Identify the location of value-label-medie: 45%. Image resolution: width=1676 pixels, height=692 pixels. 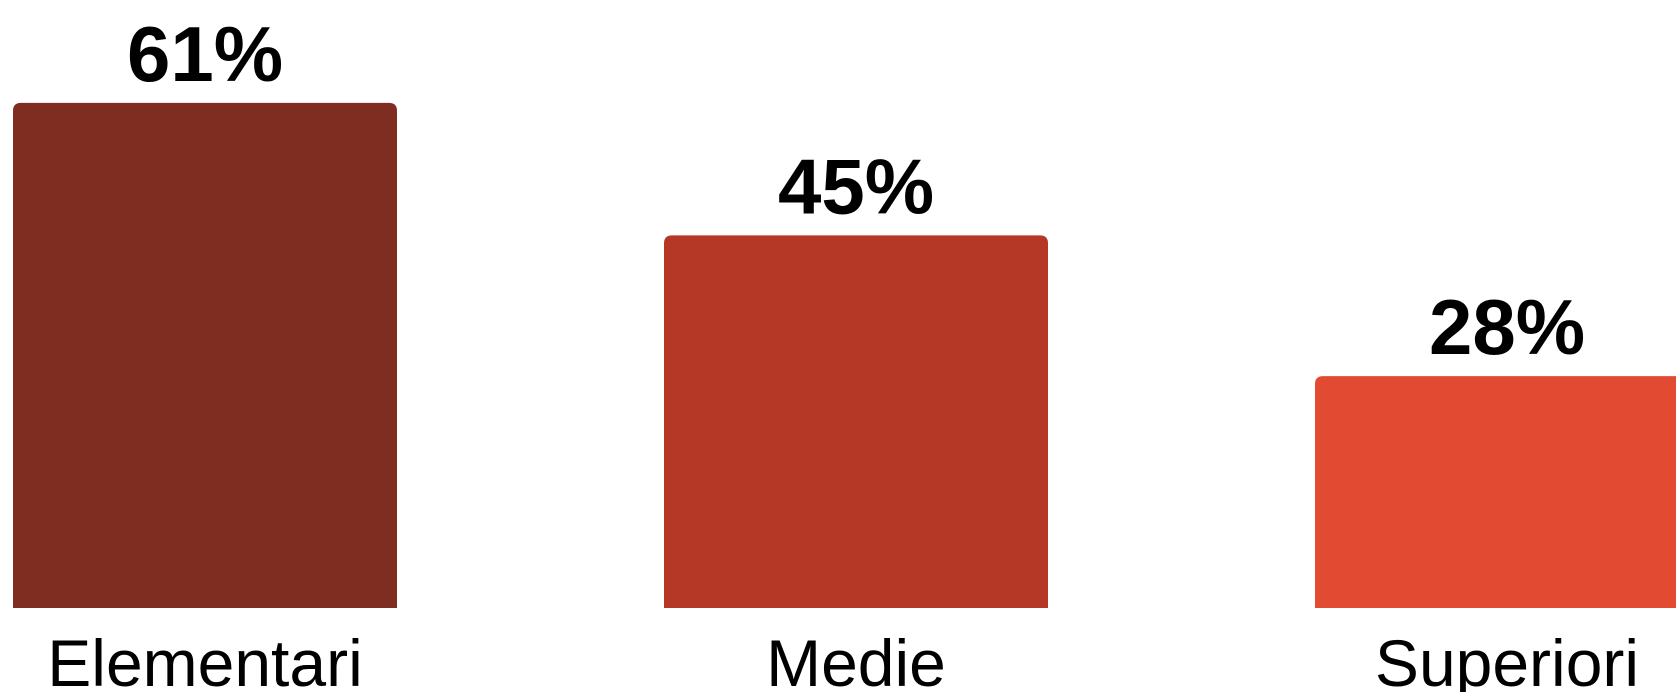
(856, 186).